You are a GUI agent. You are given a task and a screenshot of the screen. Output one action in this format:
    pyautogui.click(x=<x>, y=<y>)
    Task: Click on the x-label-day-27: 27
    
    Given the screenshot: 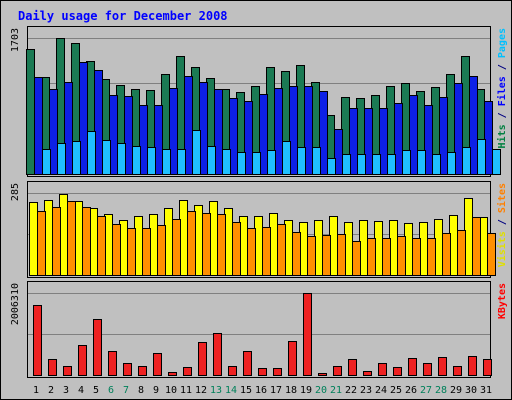 What is the action you would take?
    pyautogui.click(x=426, y=390)
    